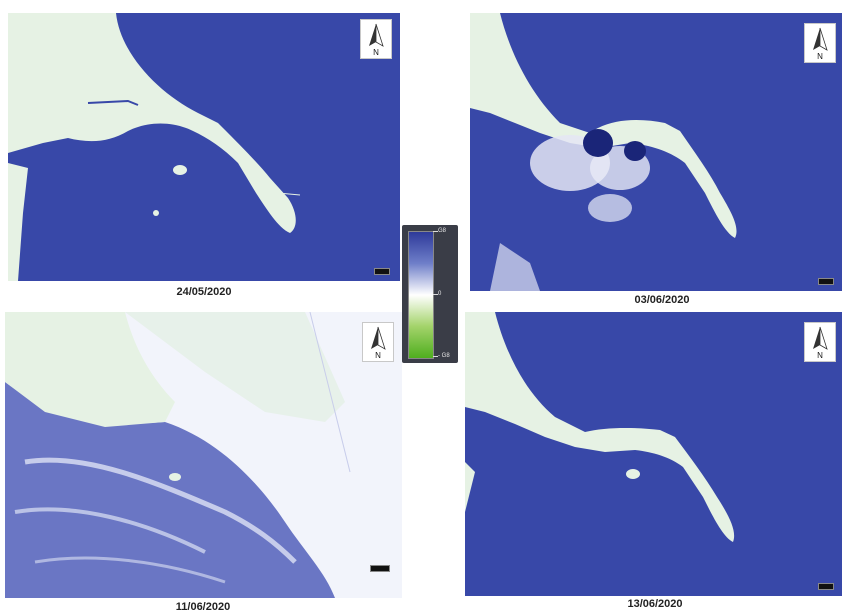 The width and height of the screenshot is (847, 615). I want to click on panel-date-1: 24/05/2020, so click(204, 292).